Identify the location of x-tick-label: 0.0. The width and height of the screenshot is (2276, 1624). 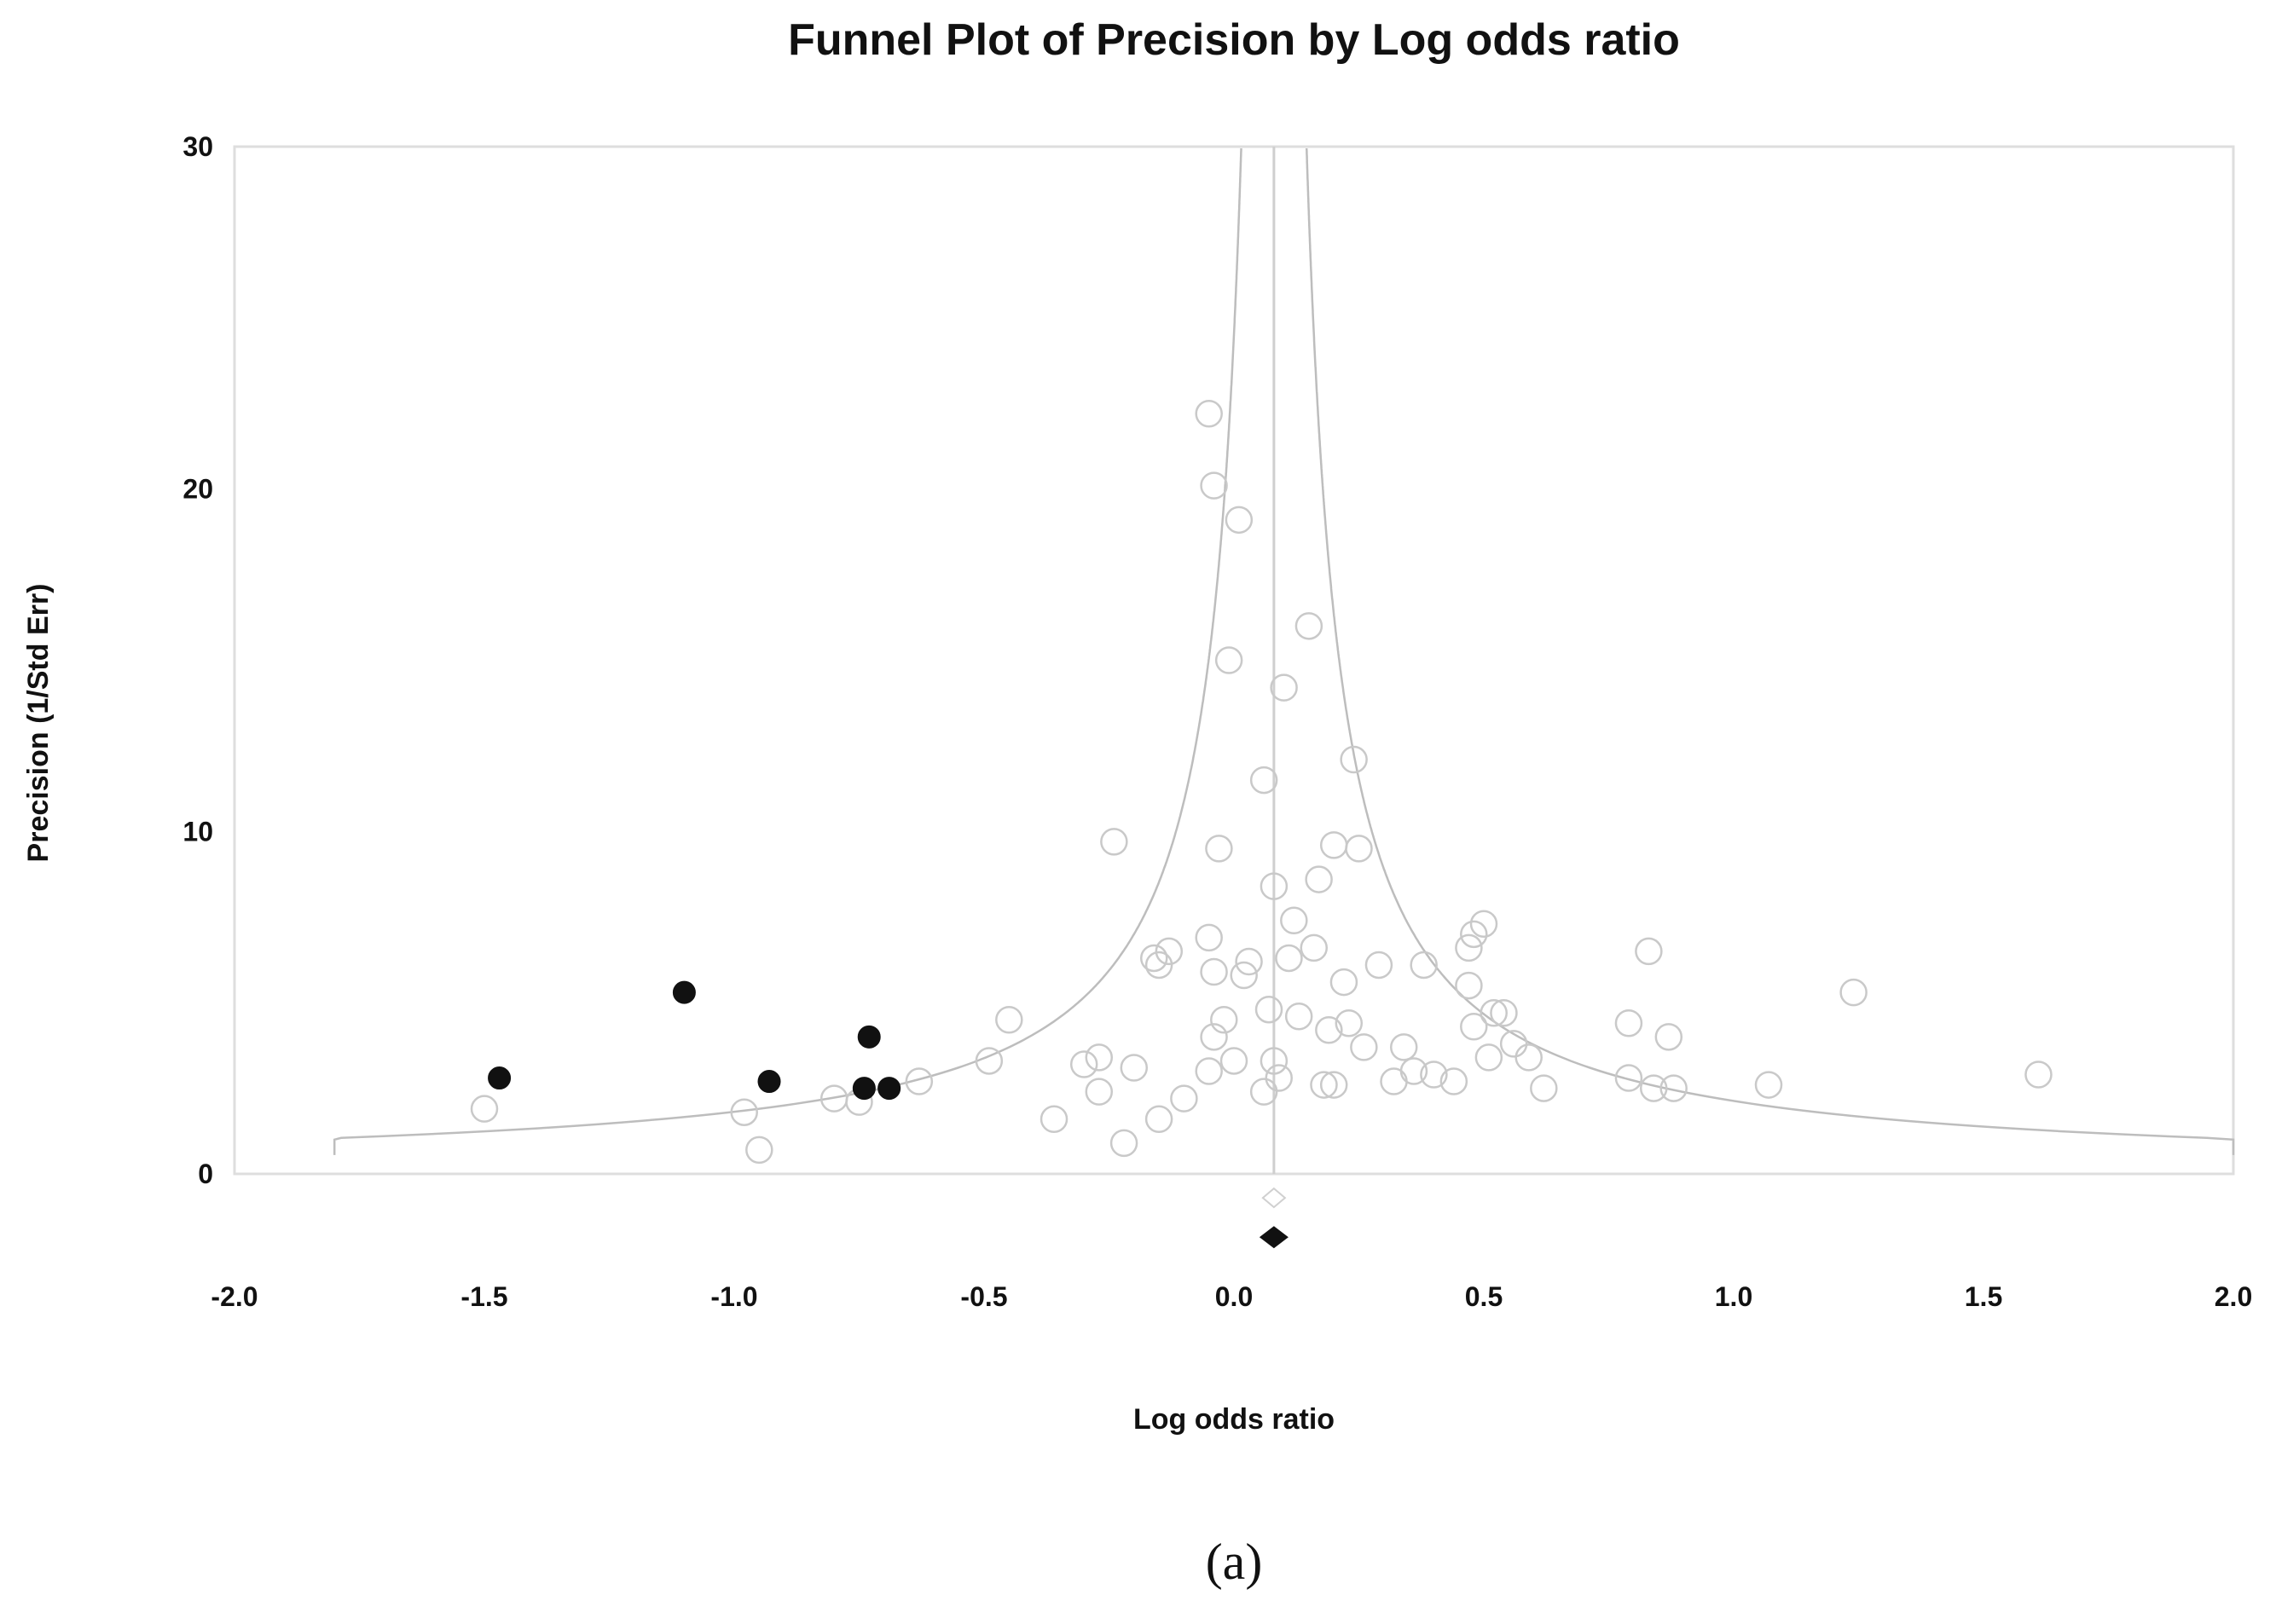
(1234, 1296).